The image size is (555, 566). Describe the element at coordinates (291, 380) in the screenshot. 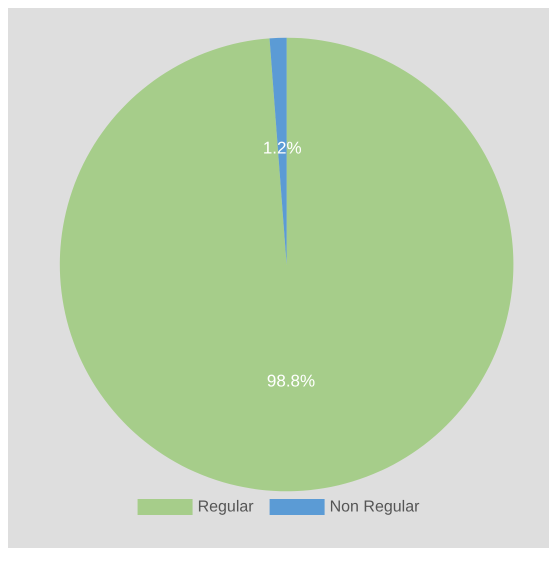

I see `data-label: 98.8%` at that location.